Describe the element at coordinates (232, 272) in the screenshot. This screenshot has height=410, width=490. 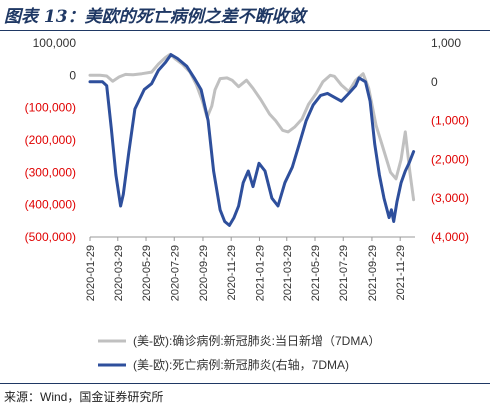
I see `x-tick-label: 2020-11-29` at that location.